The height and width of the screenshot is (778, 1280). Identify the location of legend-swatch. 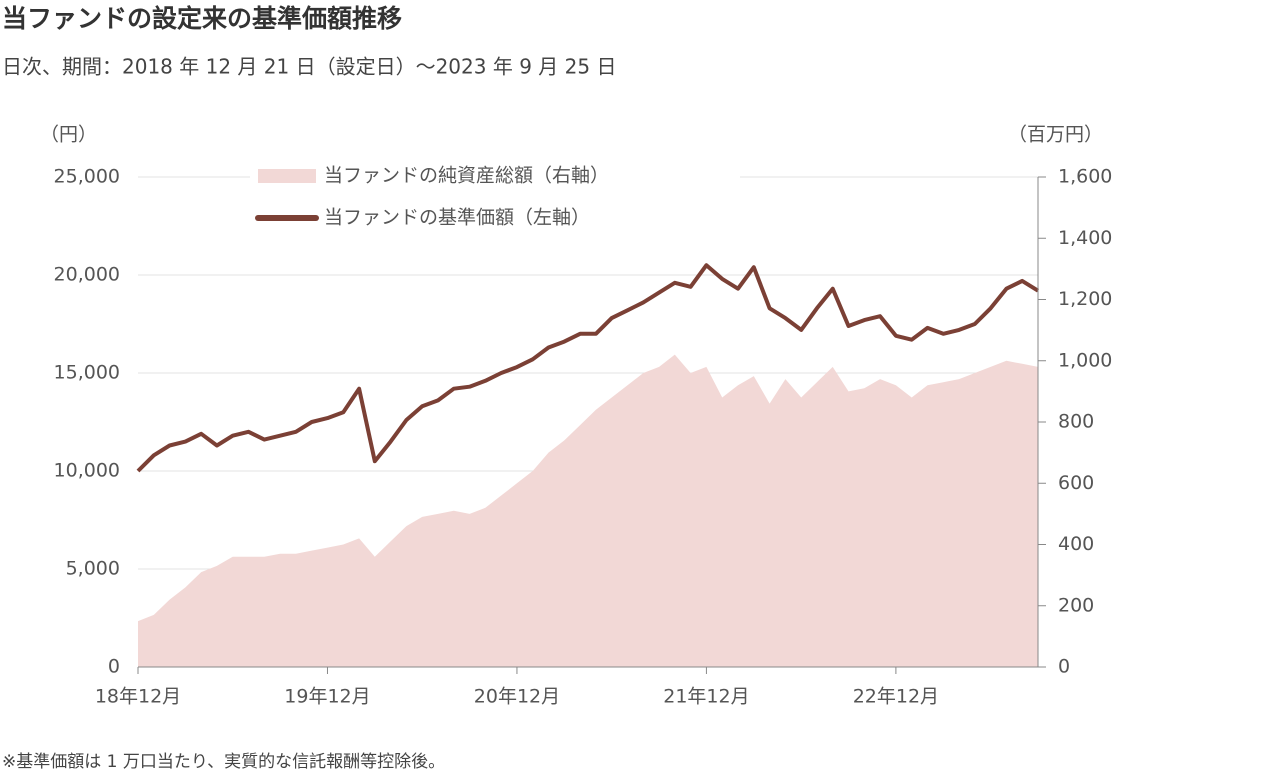
(287, 176).